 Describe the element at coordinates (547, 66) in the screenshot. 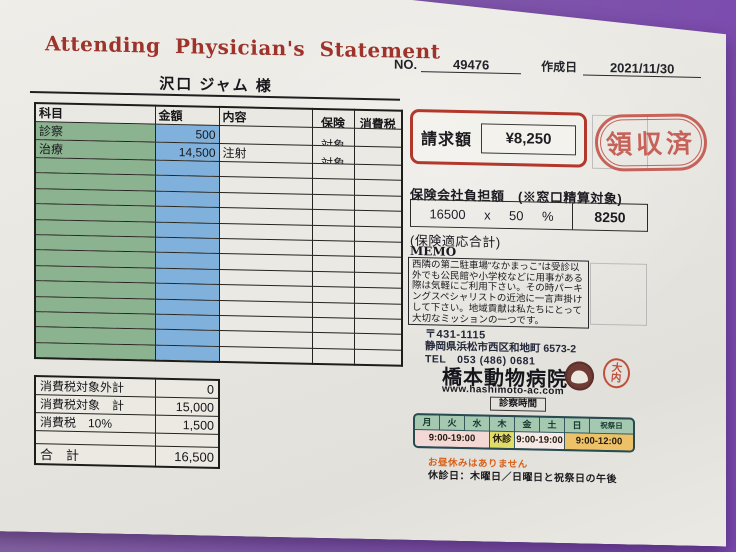

I see `document-number-row: NO. 49476 作成日 2021/11/30` at that location.